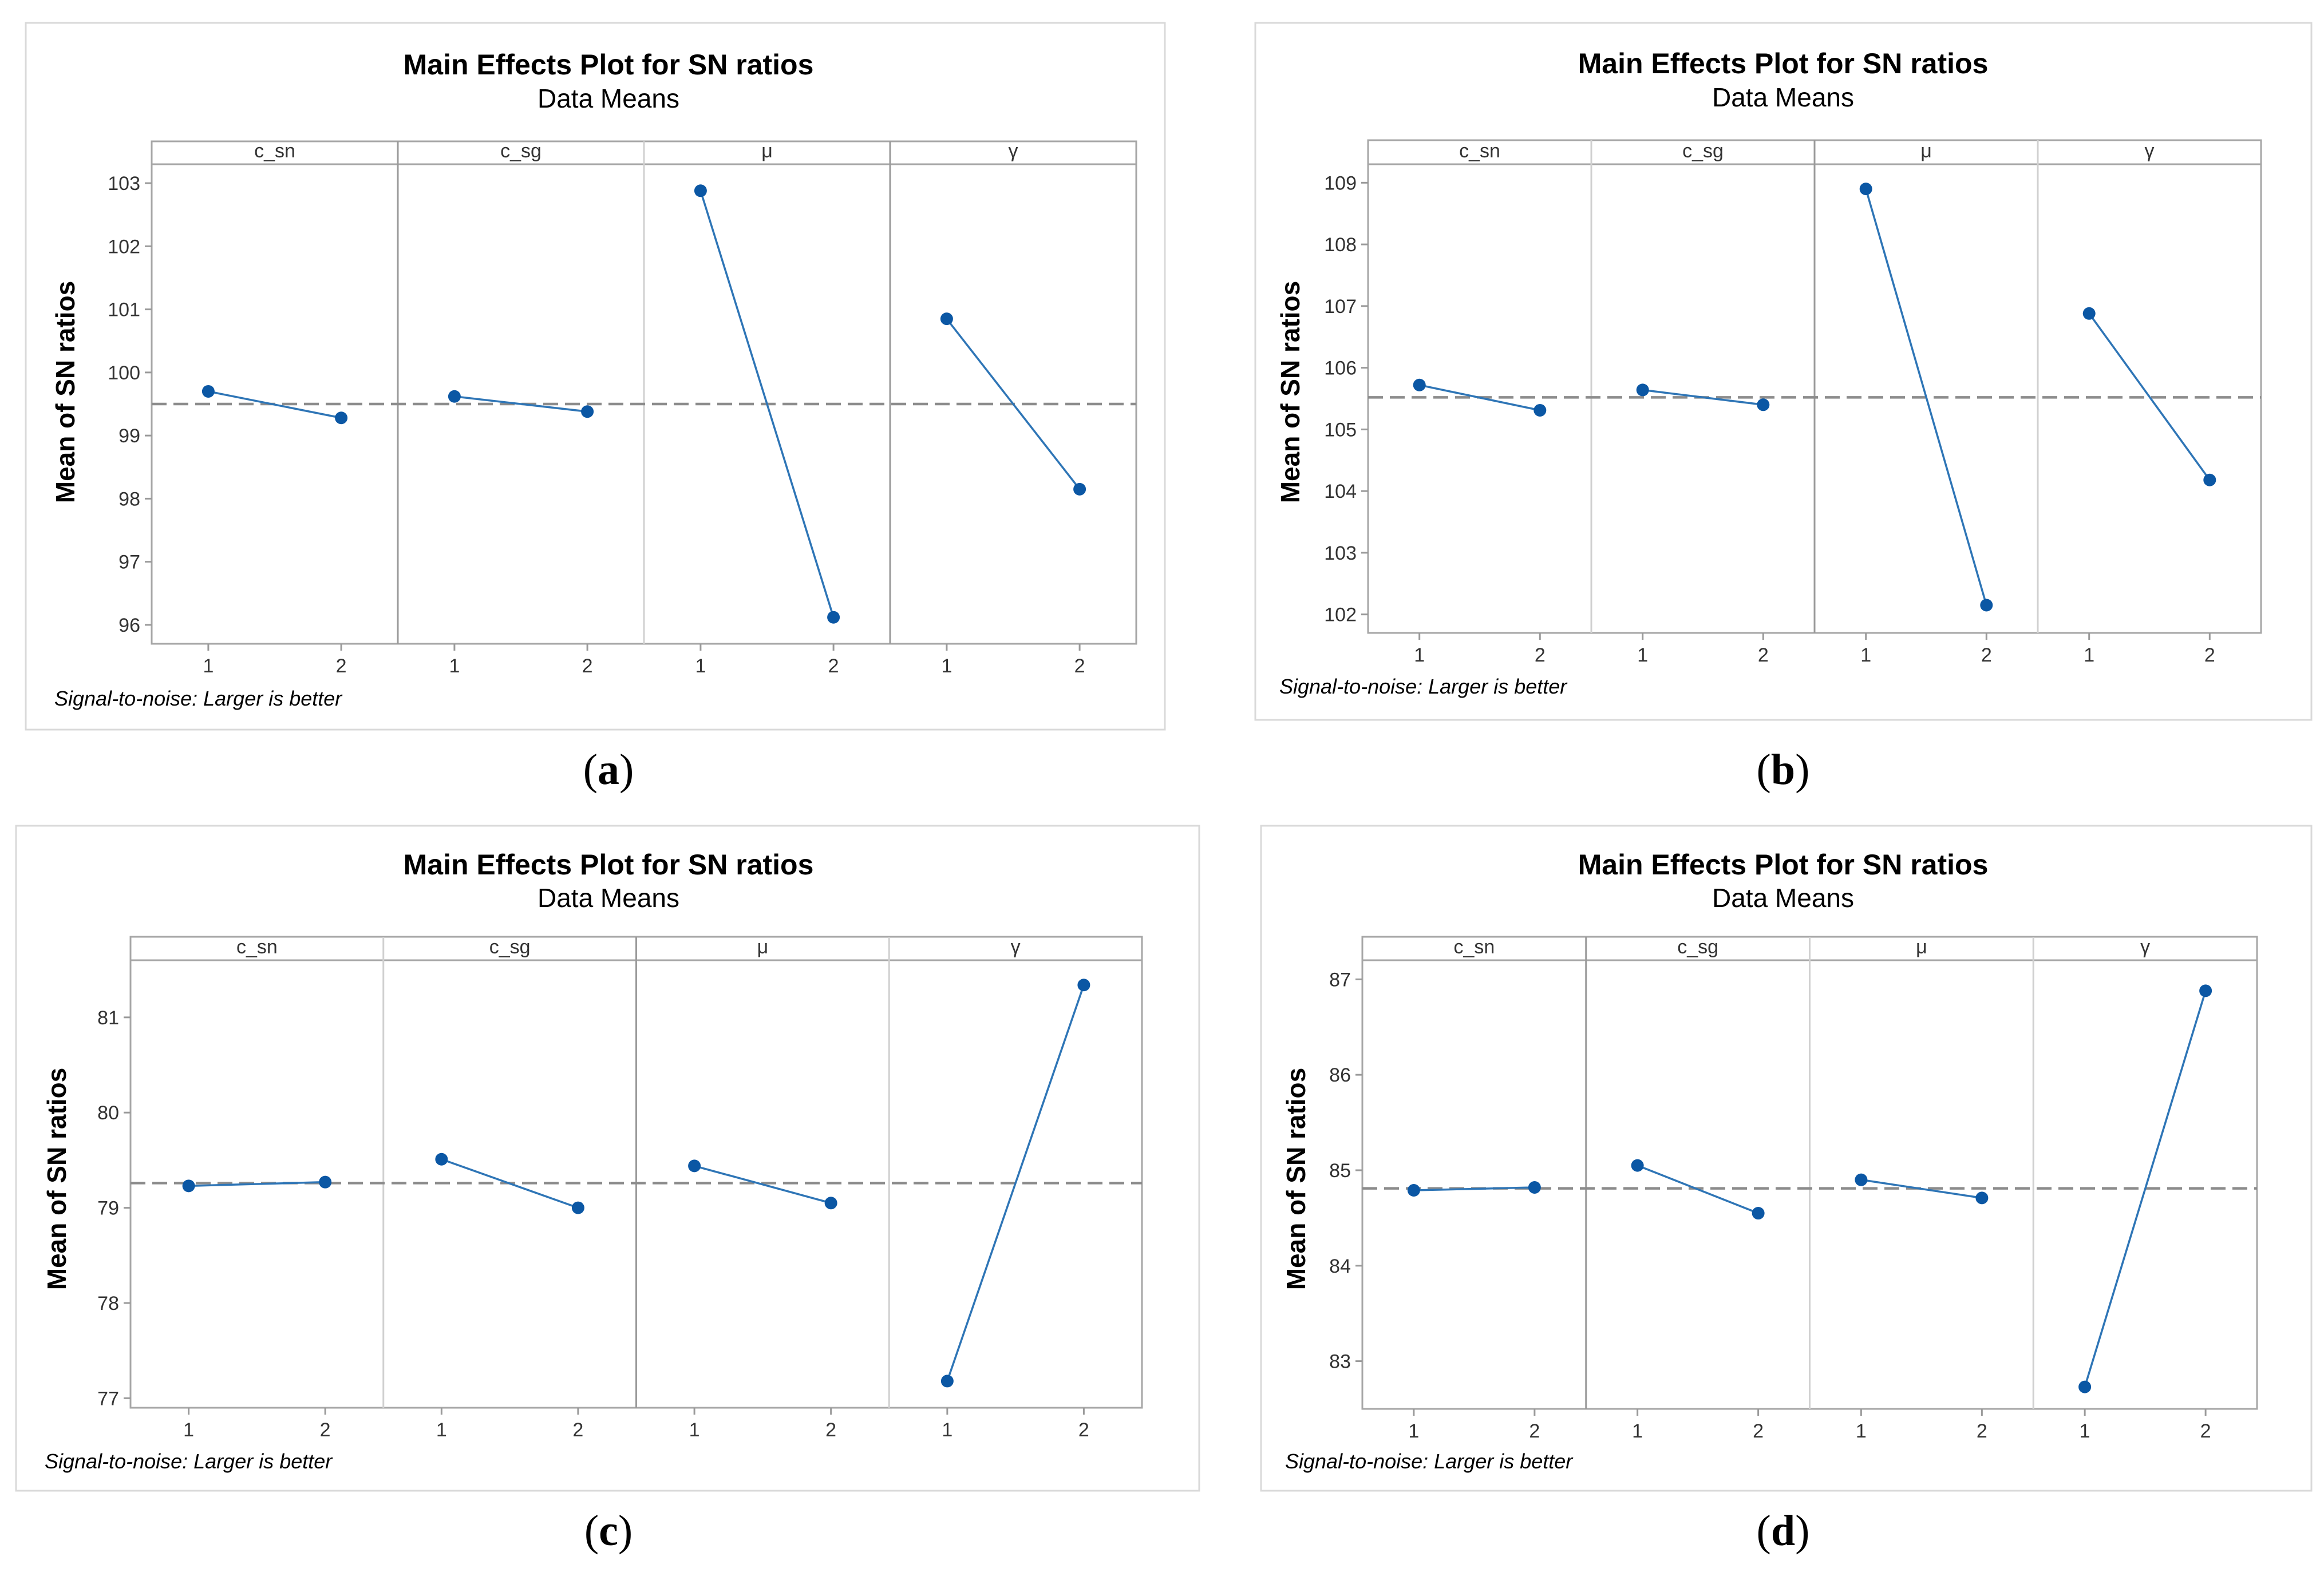 The image size is (2324, 1584). I want to click on y-tick-label: 106, so click(1341, 368).